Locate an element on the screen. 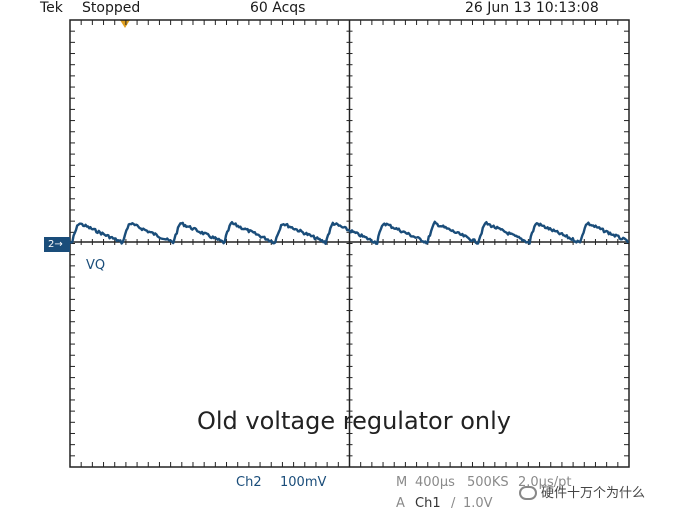  arrow-right-icon: → is located at coordinates (58, 244).